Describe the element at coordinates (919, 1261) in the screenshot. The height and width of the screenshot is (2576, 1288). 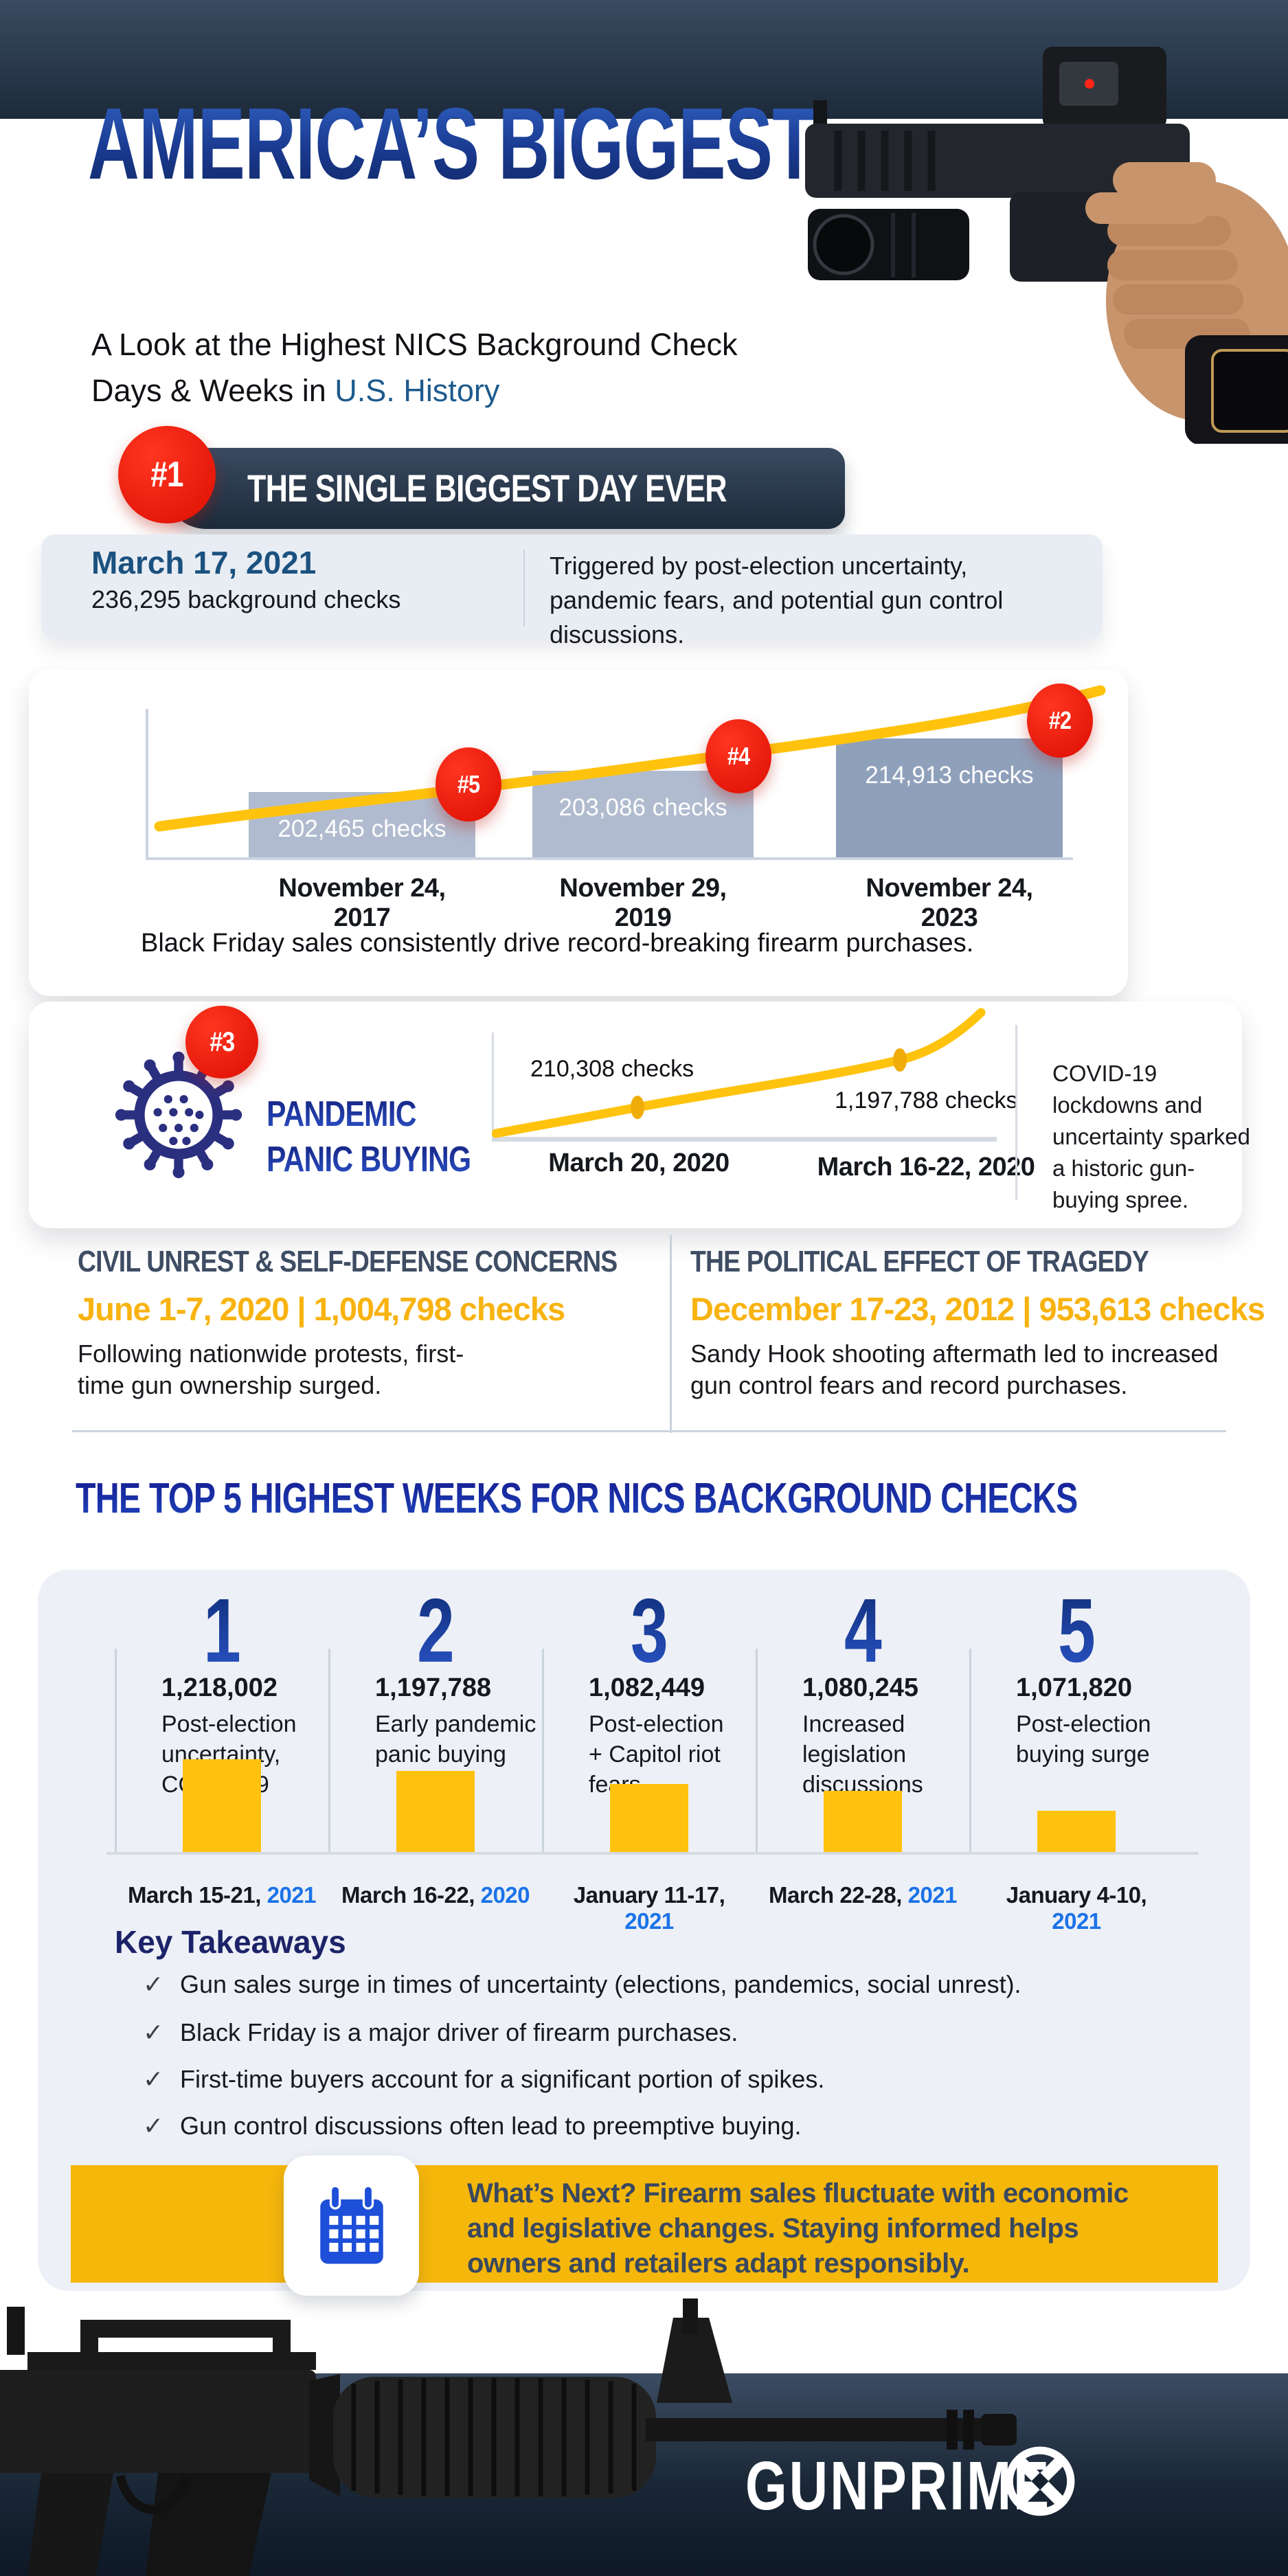
I see `tragedy-title: THE POLITICAL EFFECT OF TRAGEDY` at that location.